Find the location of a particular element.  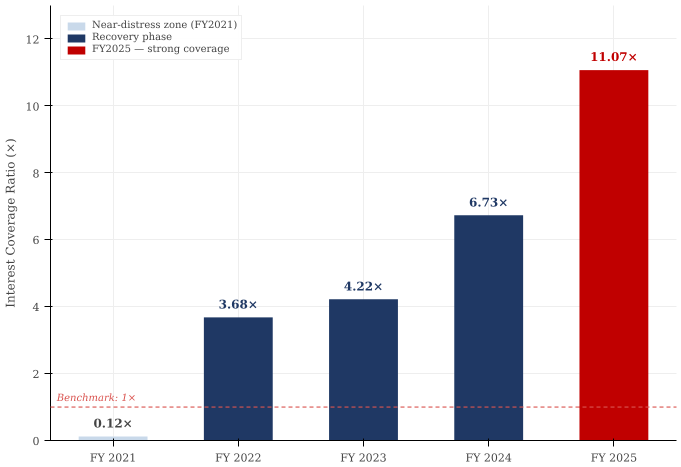

x-tick-label: FY 2021 is located at coordinates (113, 458).